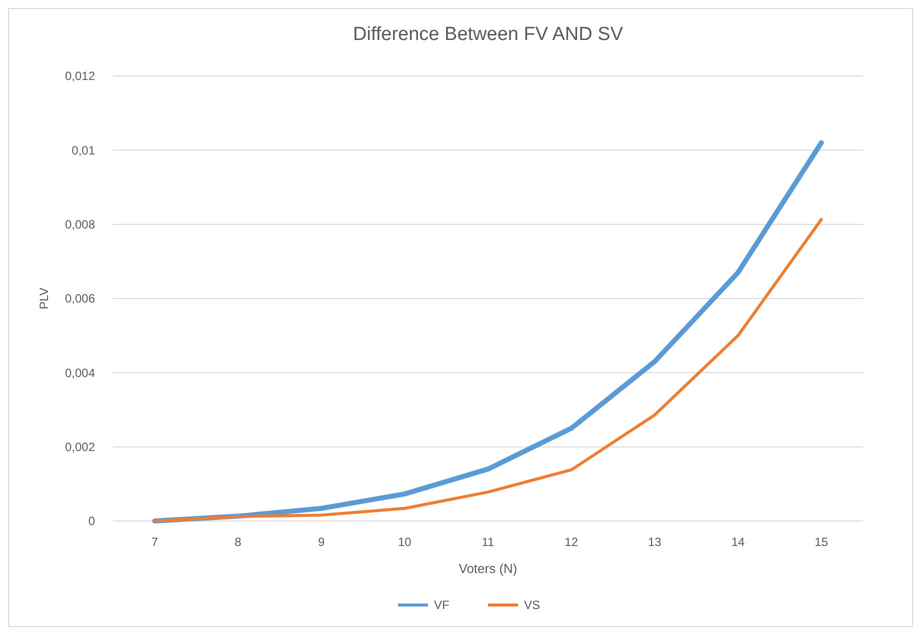  What do you see at coordinates (488, 542) in the screenshot?
I see `x-tick-label: 11` at bounding box center [488, 542].